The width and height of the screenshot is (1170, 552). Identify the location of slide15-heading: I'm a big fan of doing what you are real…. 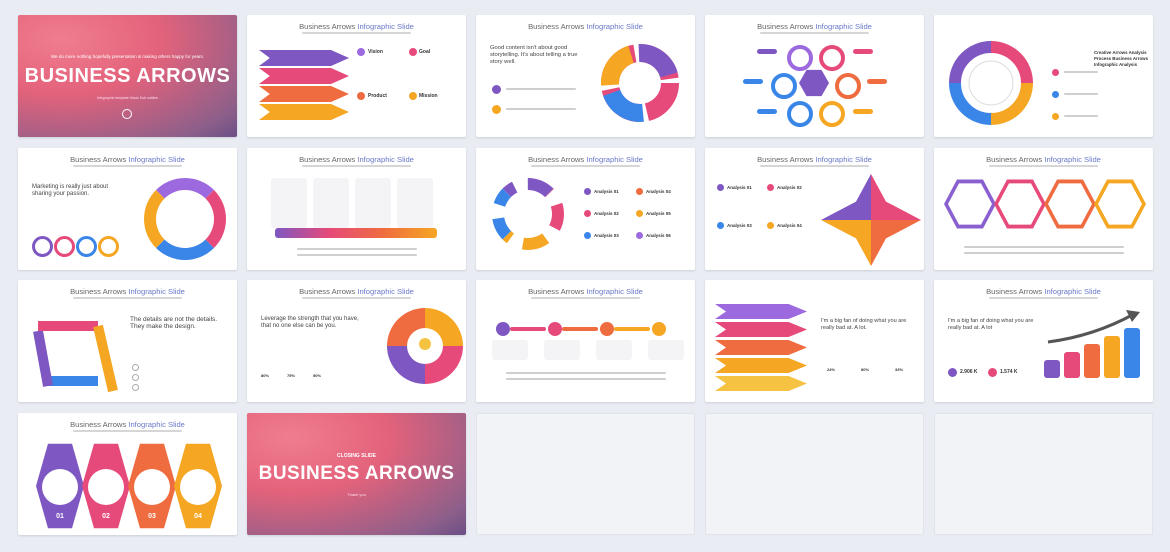
(991, 324).